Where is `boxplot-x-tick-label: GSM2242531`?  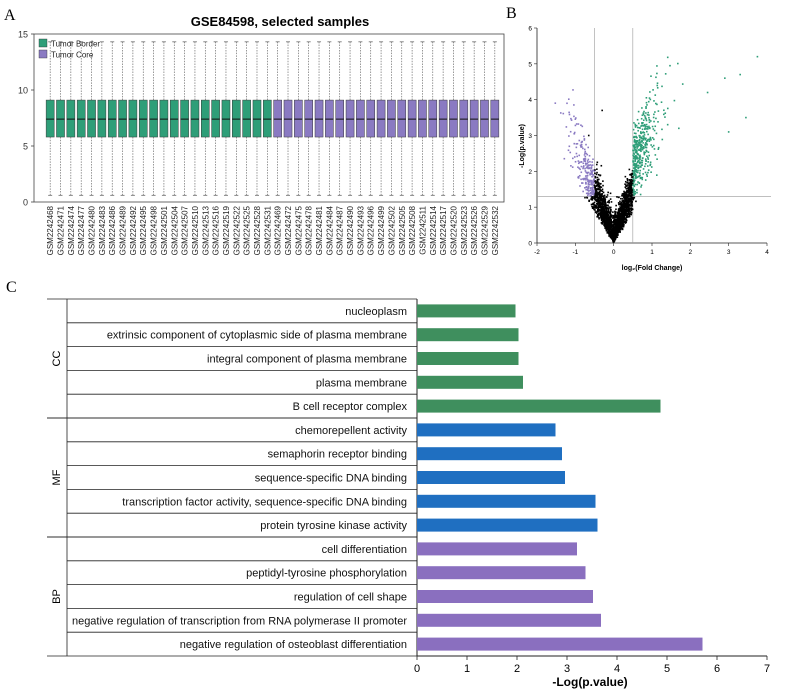 boxplot-x-tick-label: GSM2242531 is located at coordinates (267, 230).